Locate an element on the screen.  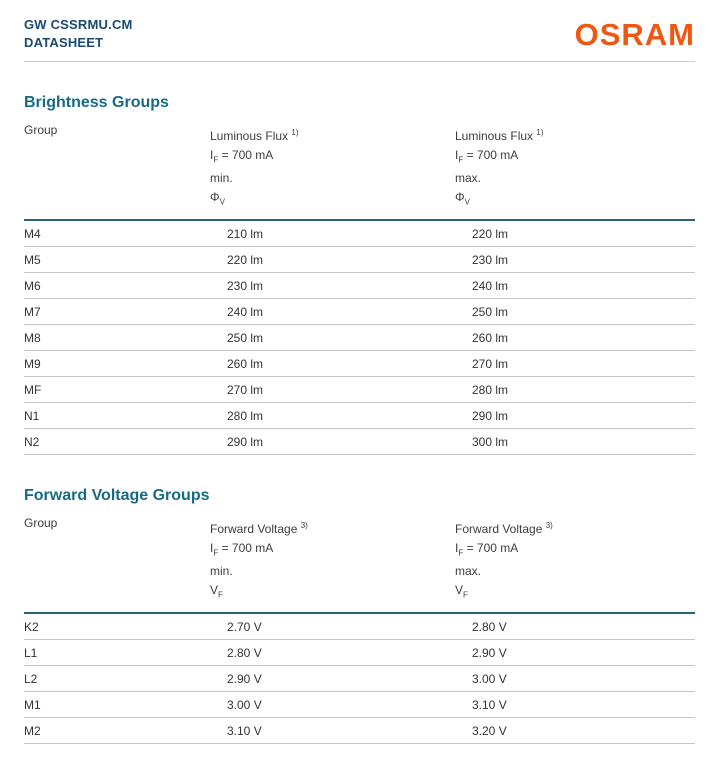
table-row: M2 3.10 V 3.20 V is located at coordinates (359, 730).